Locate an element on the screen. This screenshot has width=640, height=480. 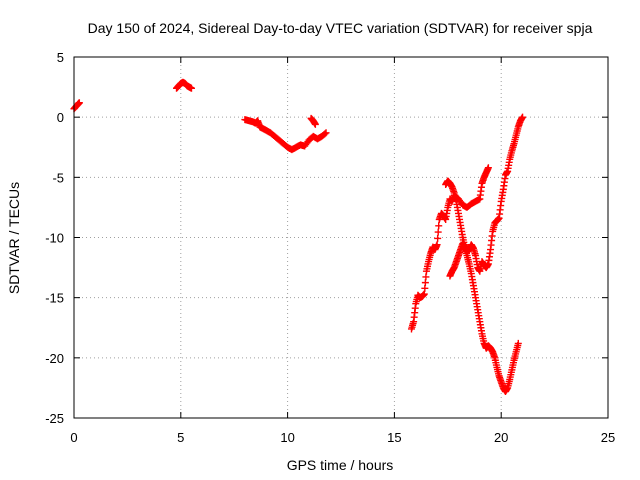
y-tick-label: 5 is located at coordinates (60, 57).